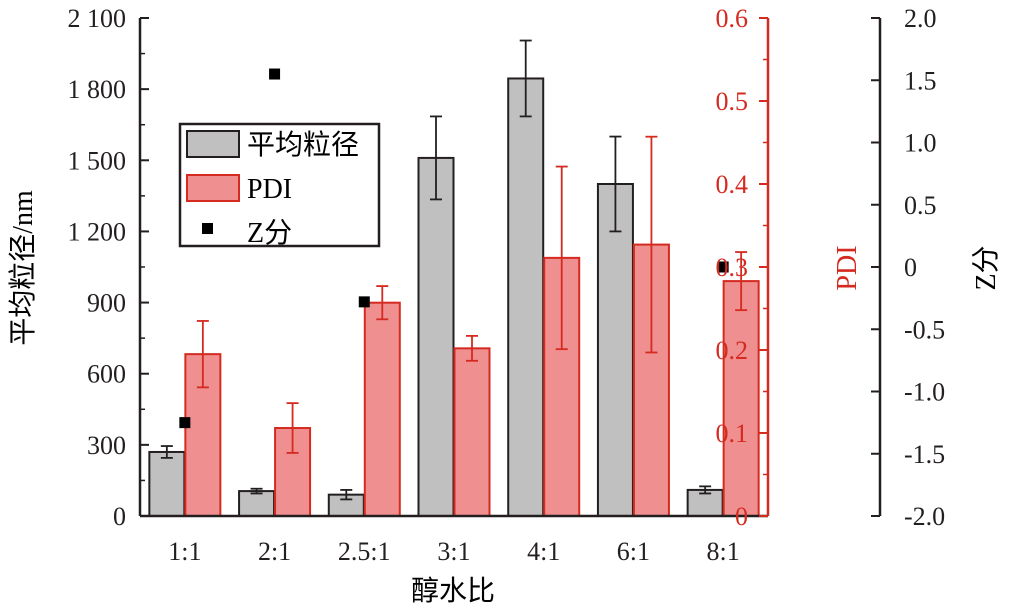 The image size is (1010, 613). What do you see at coordinates (732, 101) in the screenshot?
I see `right-tick-label: 0.5` at bounding box center [732, 101].